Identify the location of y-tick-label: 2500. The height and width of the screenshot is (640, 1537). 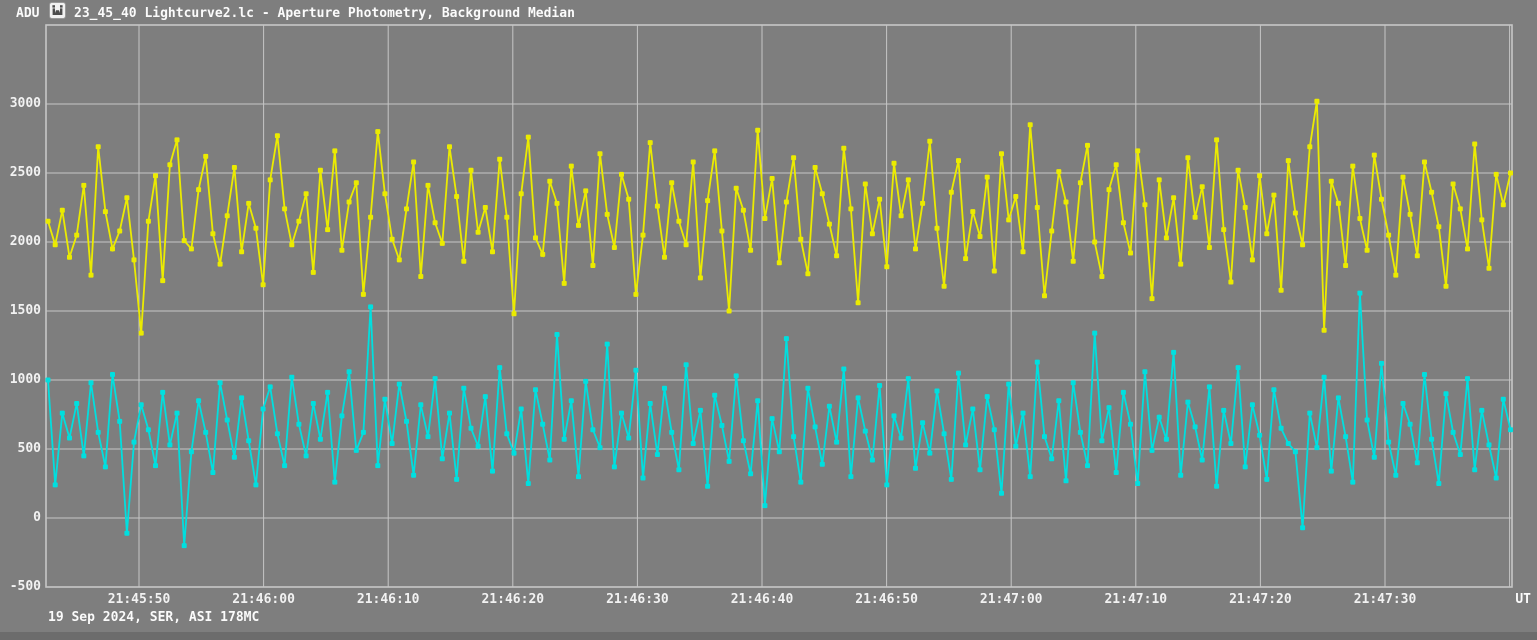
(25, 172).